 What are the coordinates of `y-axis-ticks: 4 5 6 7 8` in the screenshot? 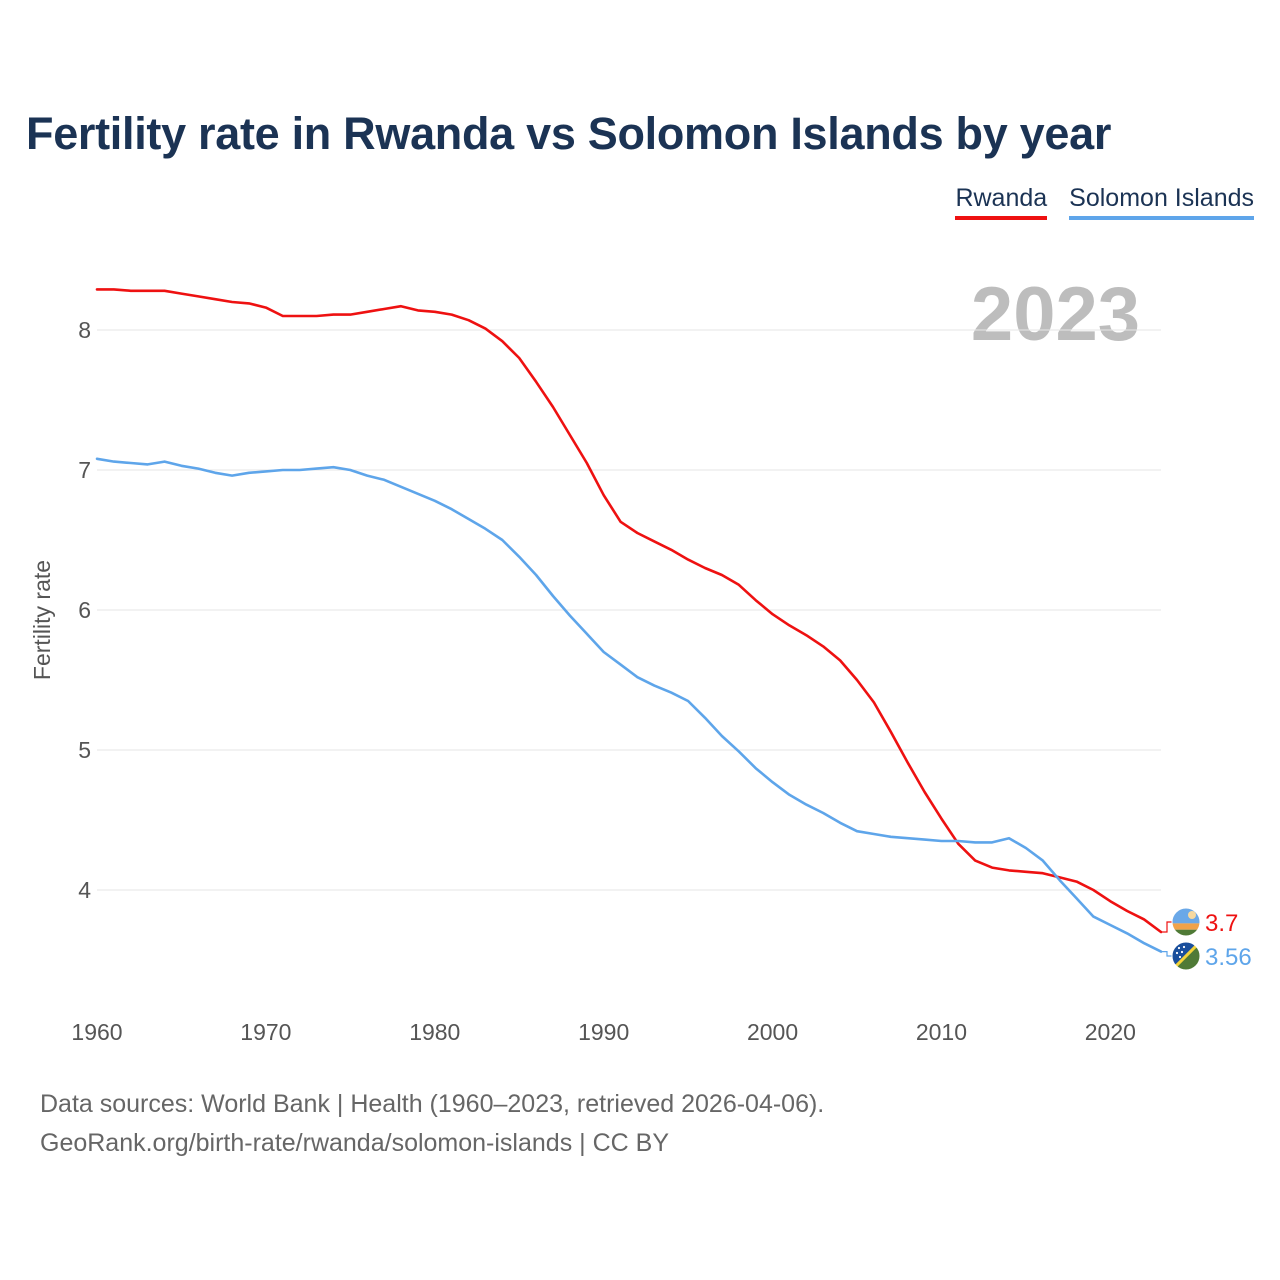 It's located at (84, 610).